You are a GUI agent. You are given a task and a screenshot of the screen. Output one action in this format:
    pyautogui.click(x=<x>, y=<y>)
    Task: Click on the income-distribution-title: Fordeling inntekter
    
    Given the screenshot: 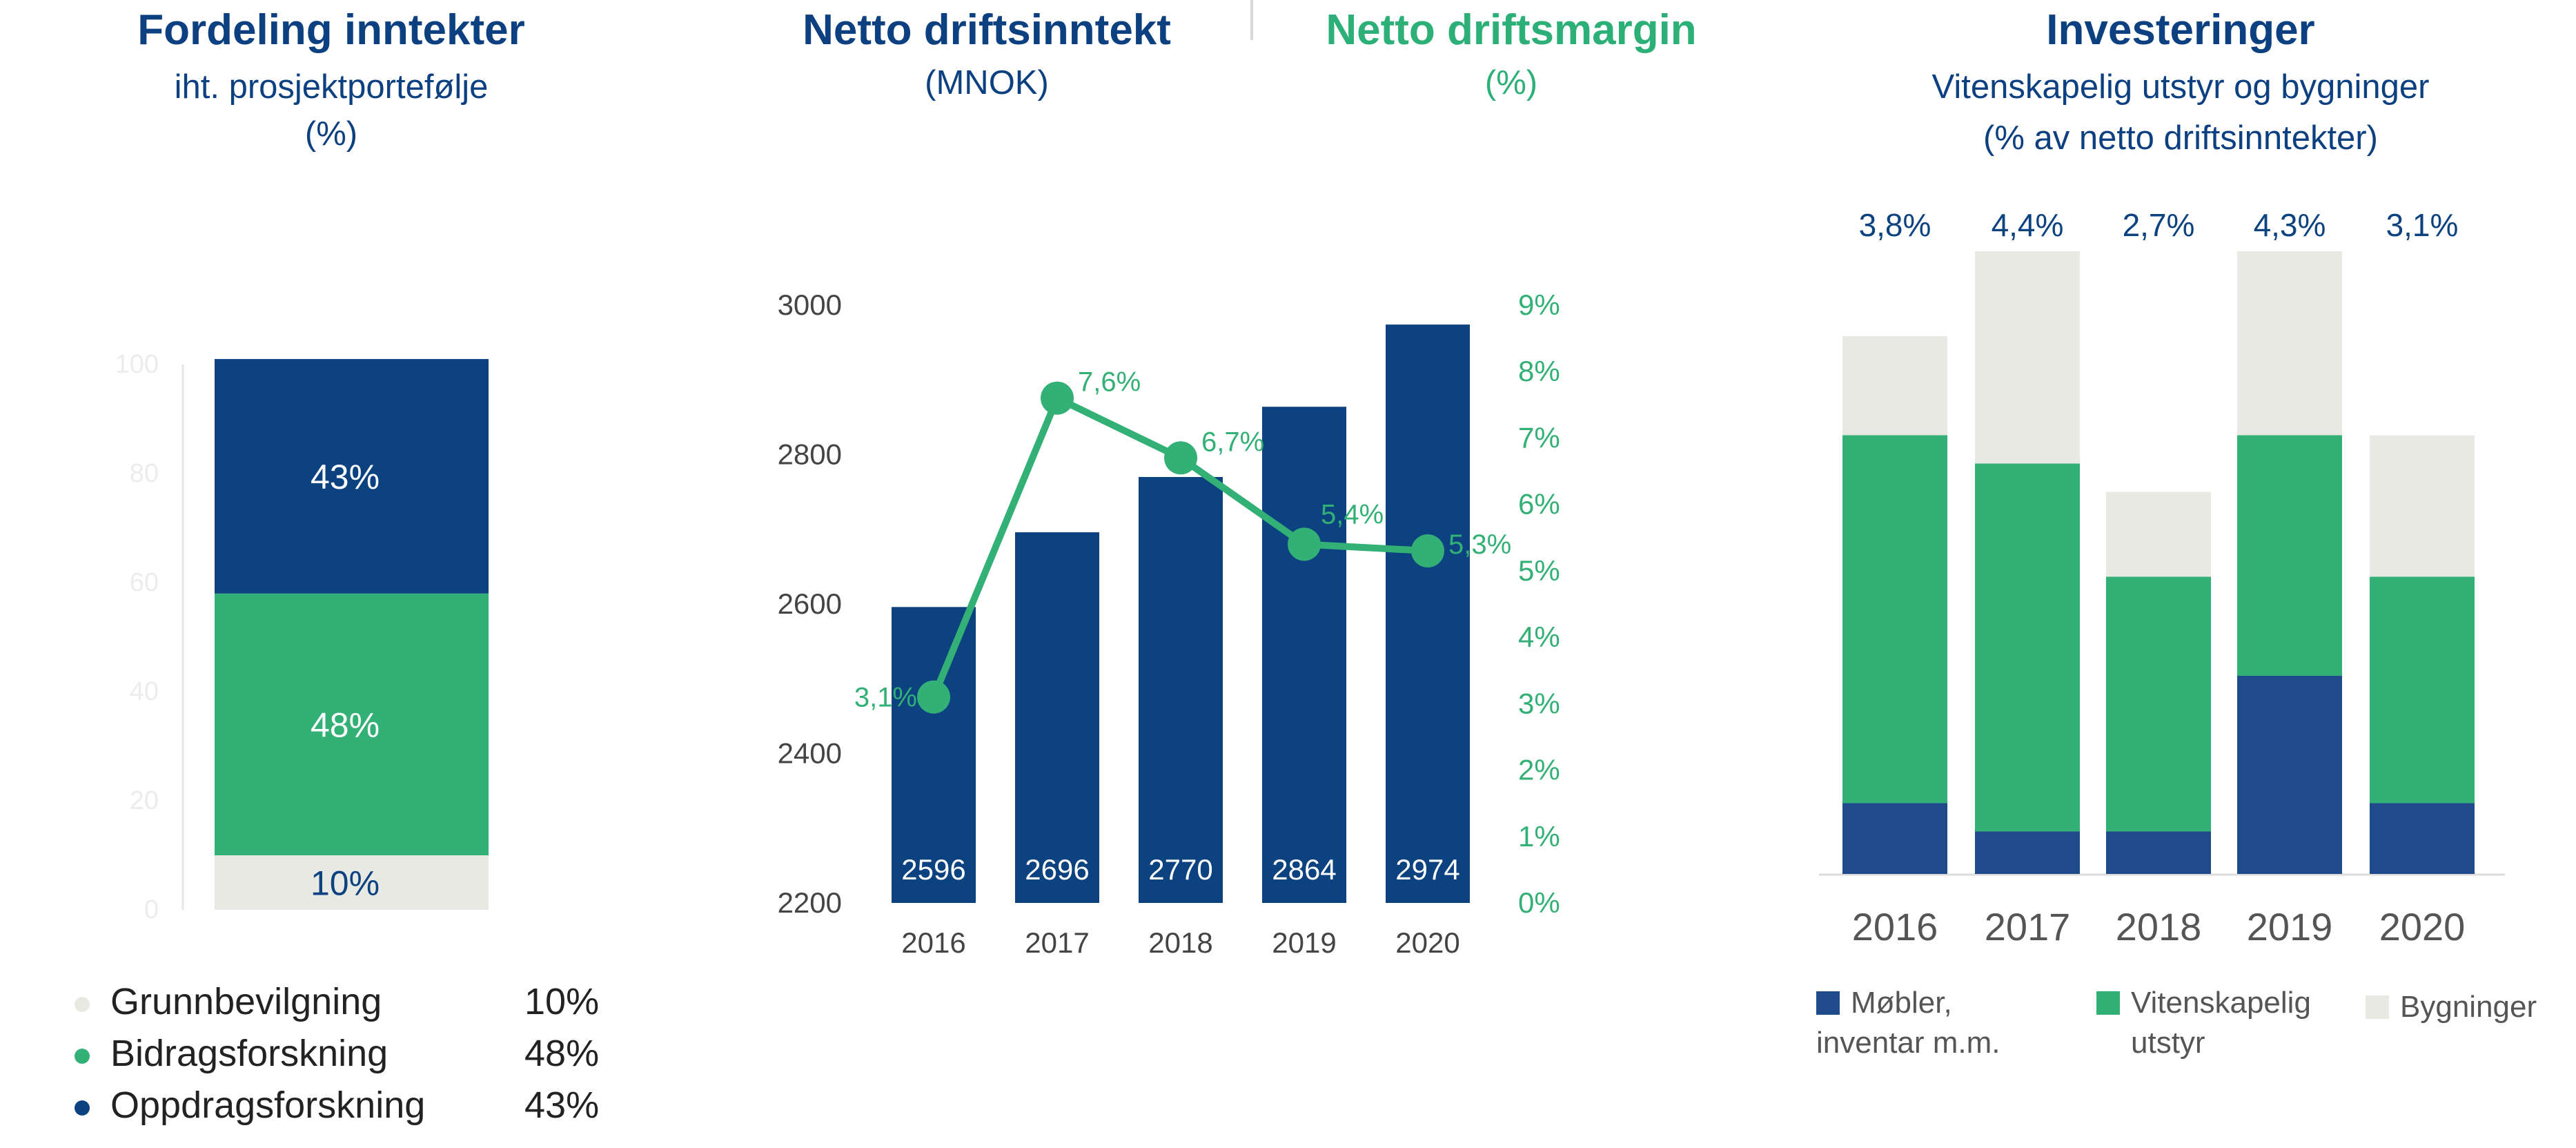 What is the action you would take?
    pyautogui.click(x=331, y=30)
    